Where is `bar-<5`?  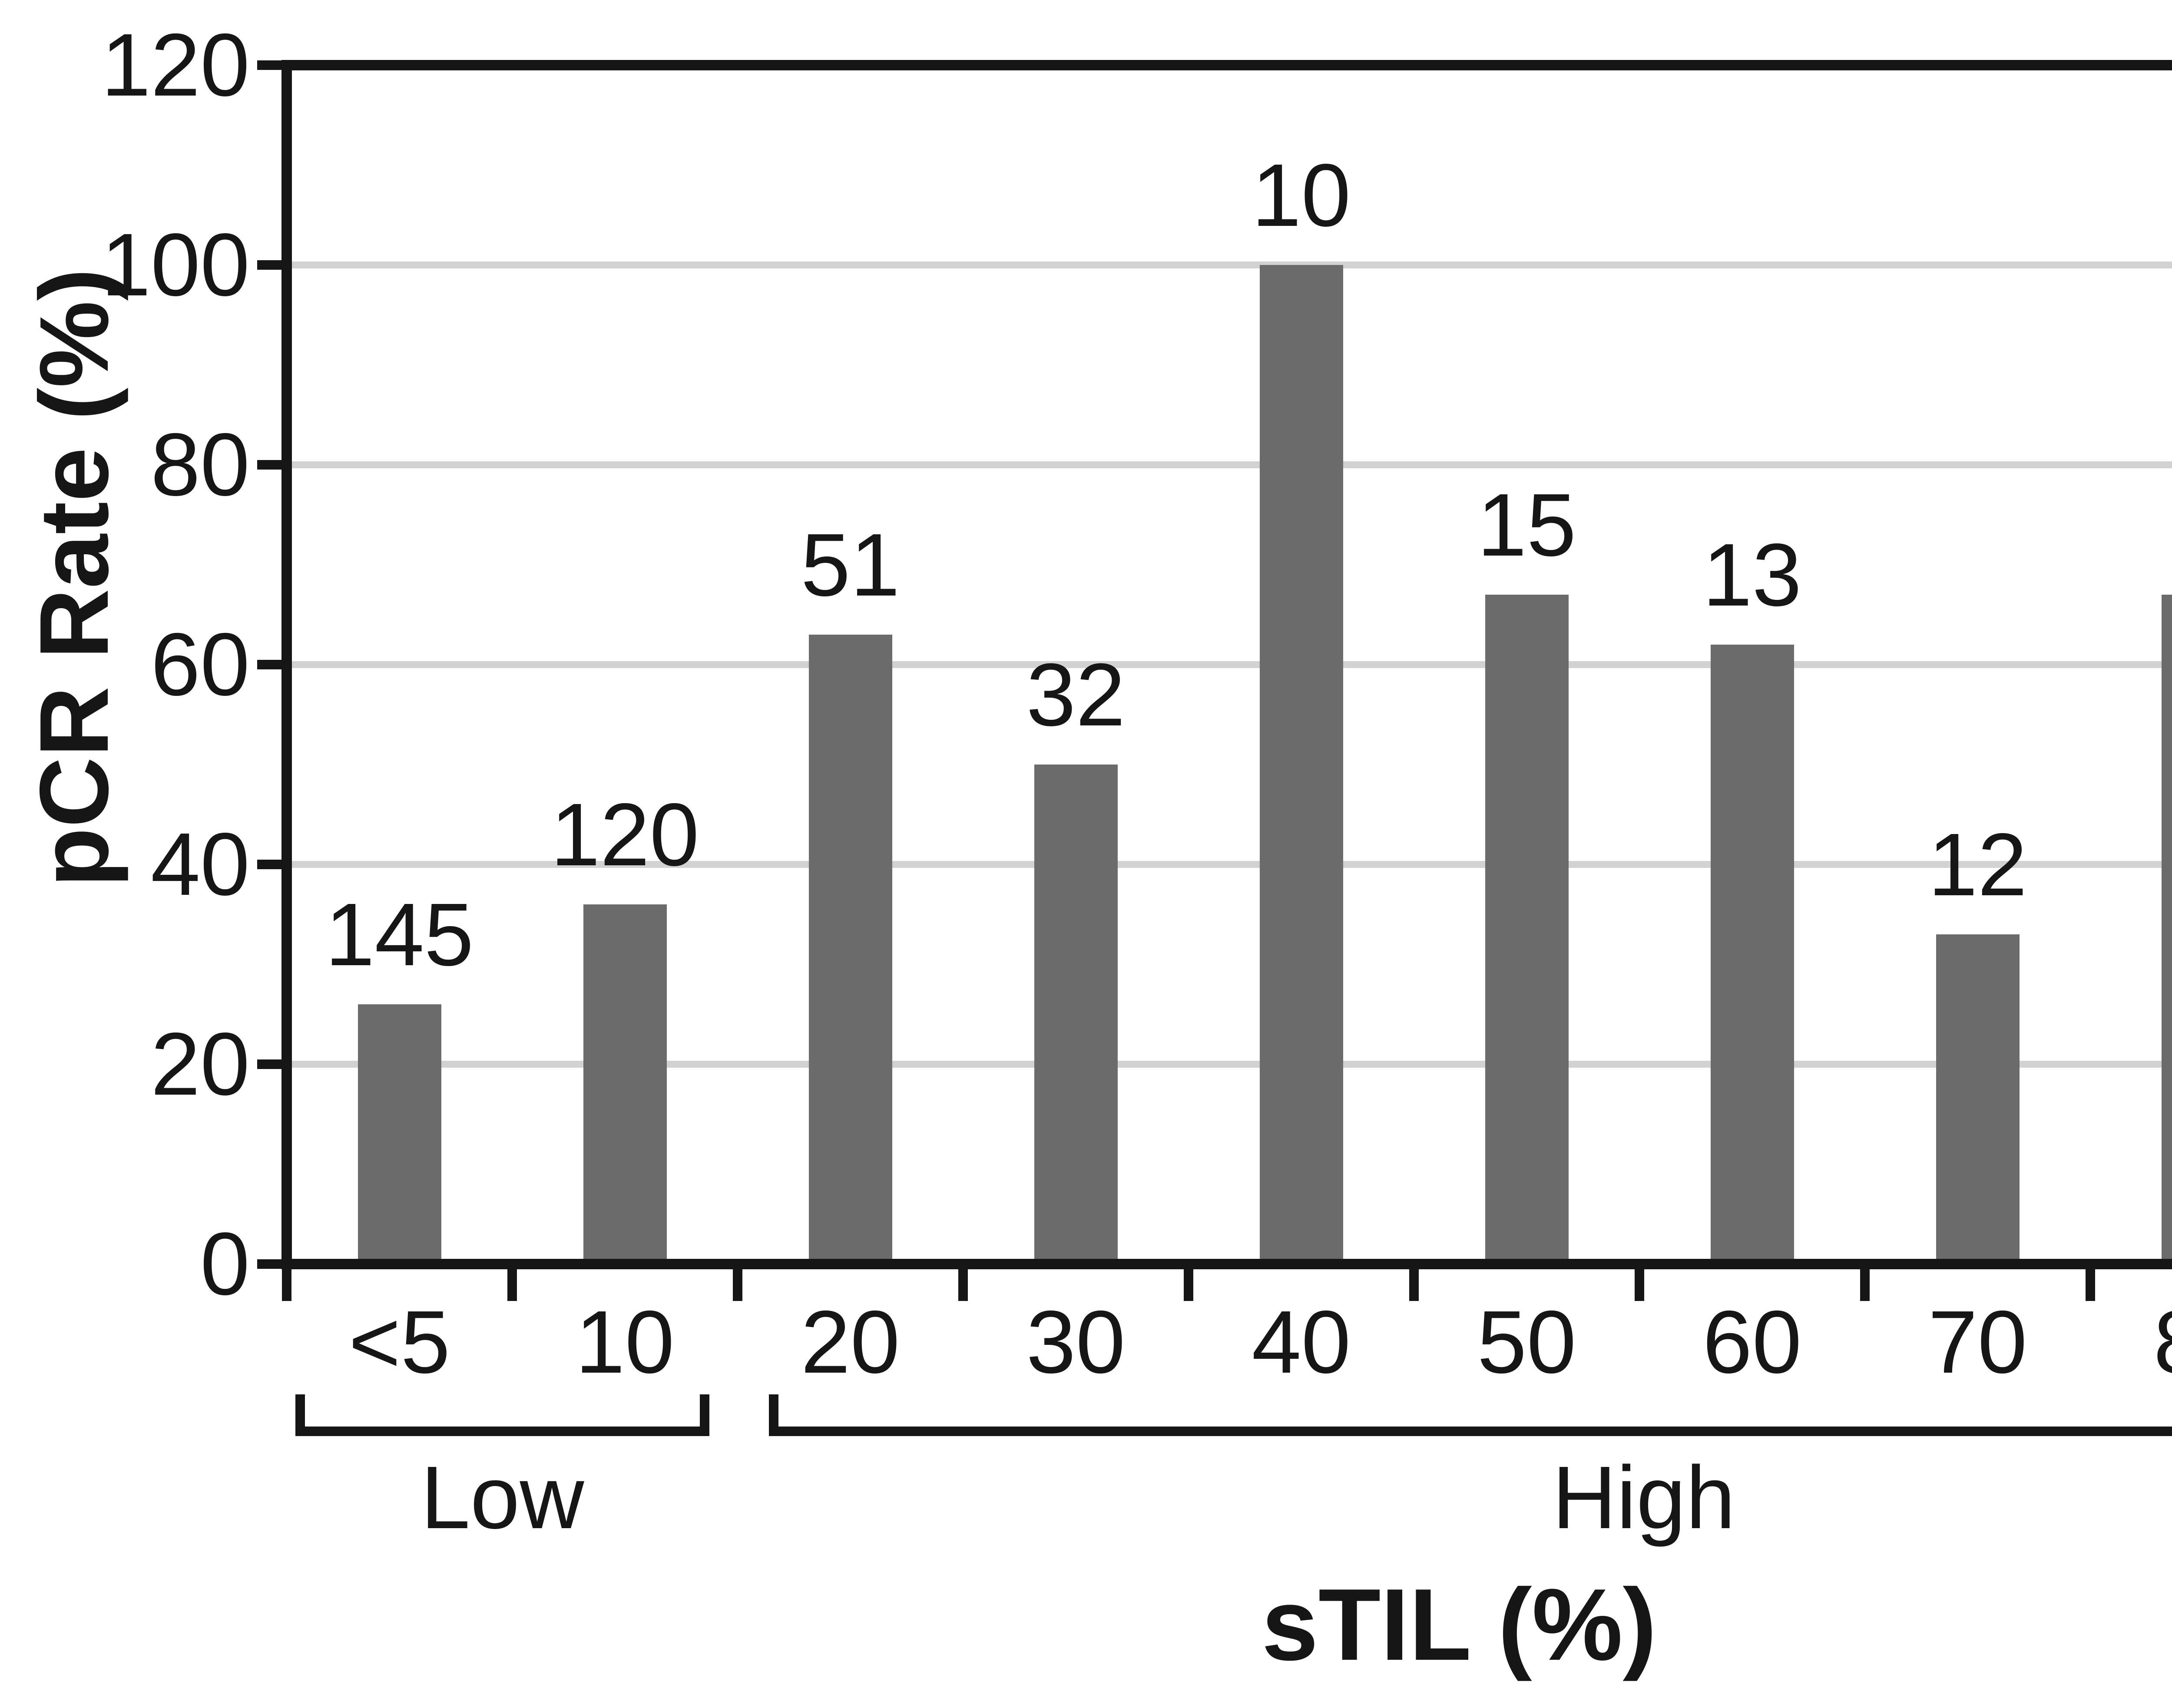 bar-<5 is located at coordinates (400, 1134).